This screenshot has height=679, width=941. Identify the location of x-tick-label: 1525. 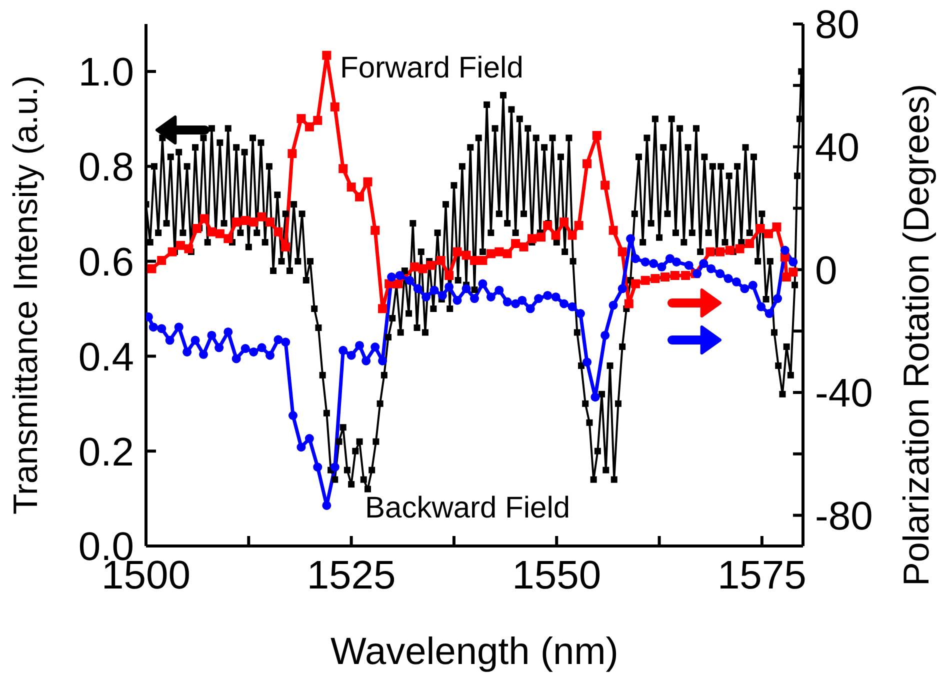
(351, 575).